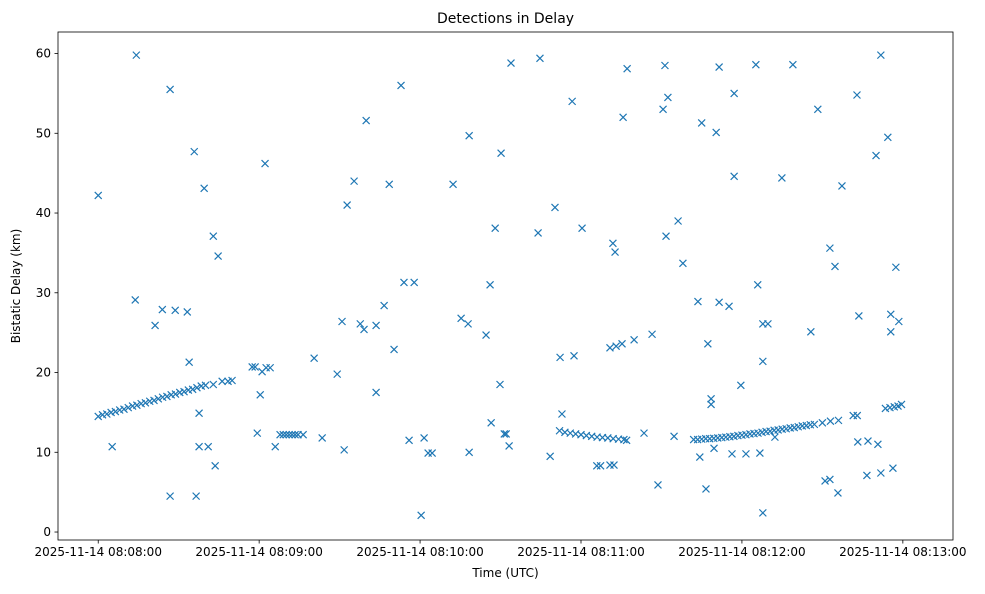  Describe the element at coordinates (419, 552) in the screenshot. I see `x-tick-label: 2025-11-14 08:10:00` at that location.